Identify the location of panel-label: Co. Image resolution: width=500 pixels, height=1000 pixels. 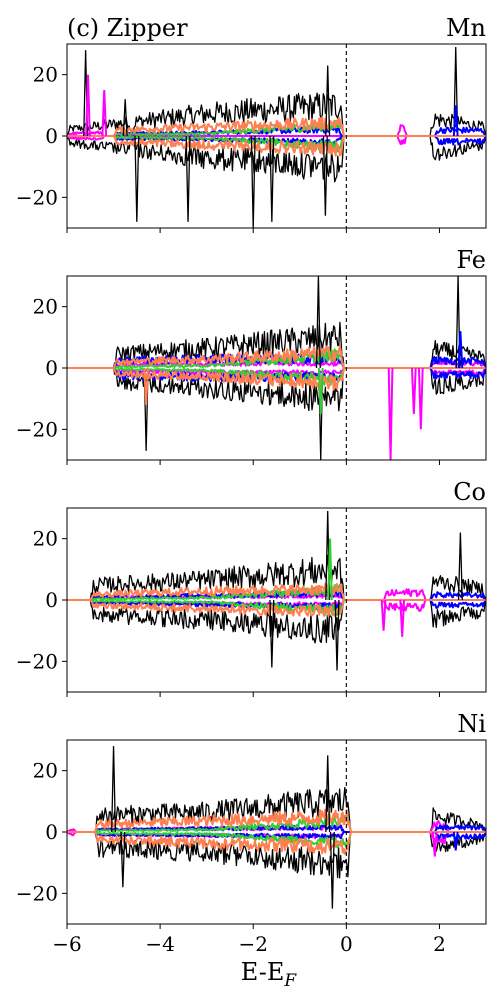
(469, 492).